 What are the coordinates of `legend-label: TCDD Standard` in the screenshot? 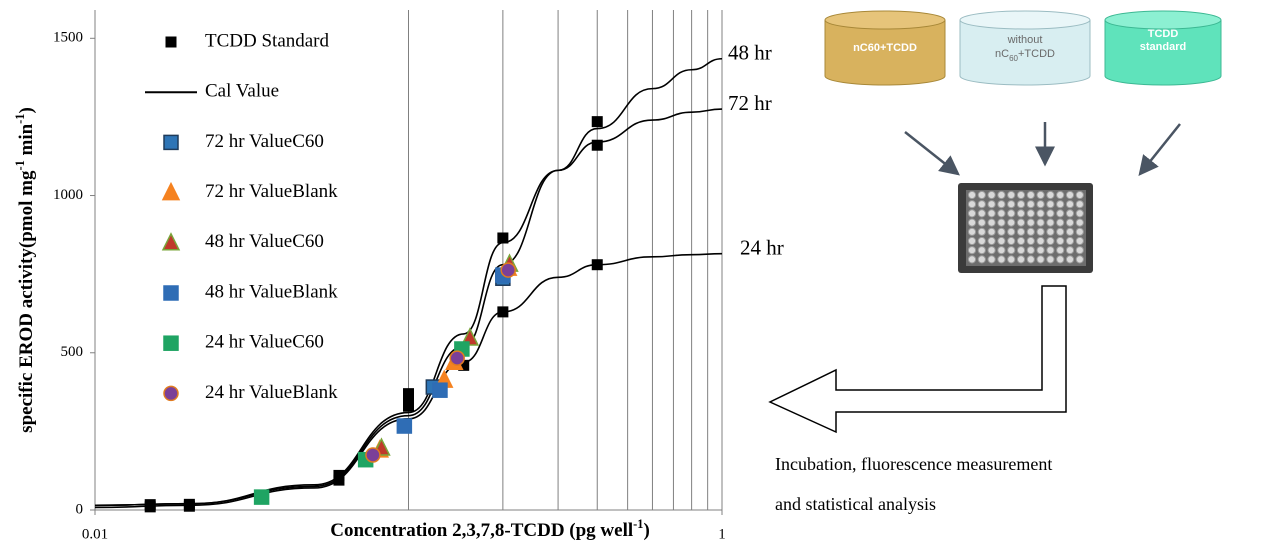 It's located at (267, 40).